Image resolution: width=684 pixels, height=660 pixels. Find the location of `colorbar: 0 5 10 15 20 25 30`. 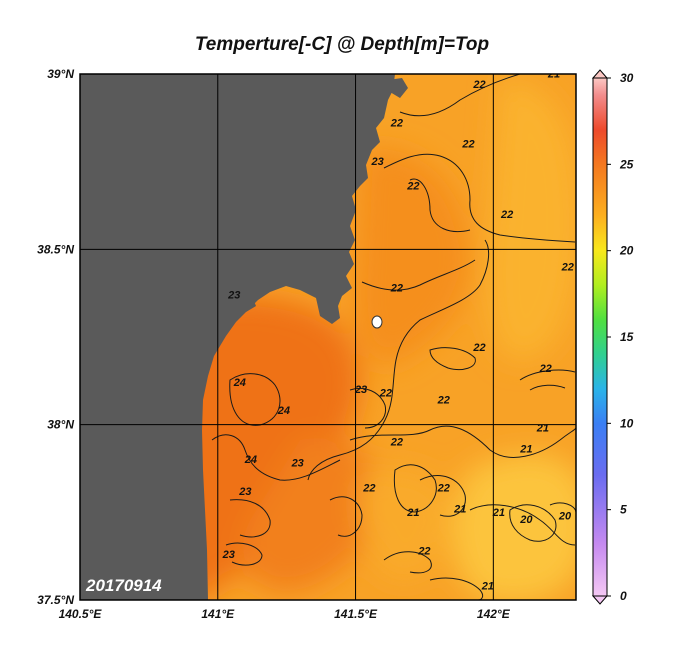

colorbar: 0 5 10 15 20 25 30 is located at coordinates (612, 337).